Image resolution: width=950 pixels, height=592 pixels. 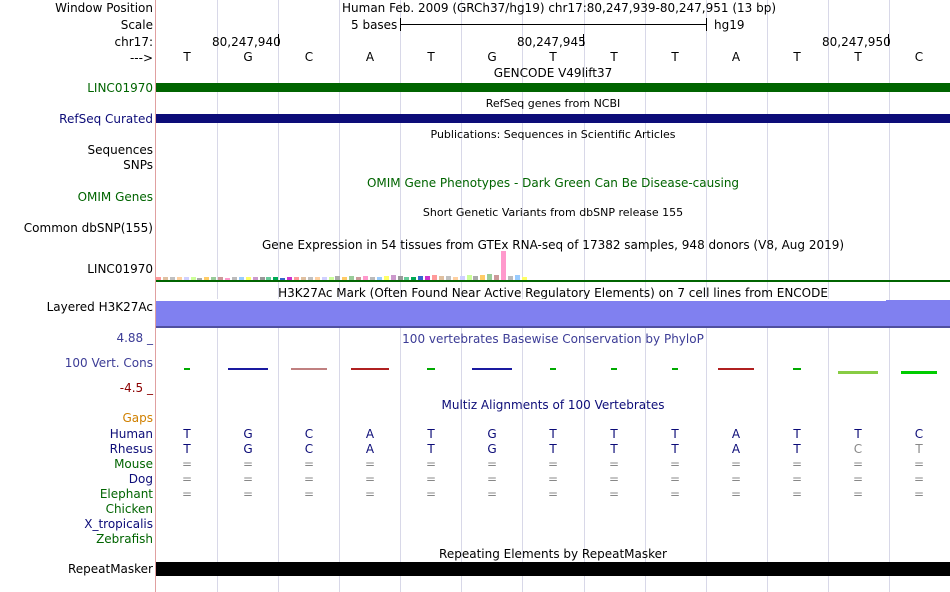 I want to click on dbsnp-track-label: Common dbSNP(155), so click(x=88, y=228).